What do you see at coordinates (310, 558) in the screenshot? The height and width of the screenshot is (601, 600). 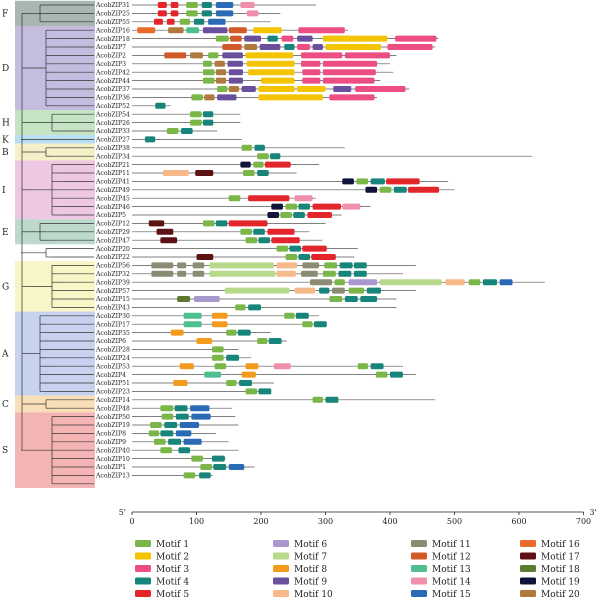 I see `legend-label: Motif 7` at bounding box center [310, 558].